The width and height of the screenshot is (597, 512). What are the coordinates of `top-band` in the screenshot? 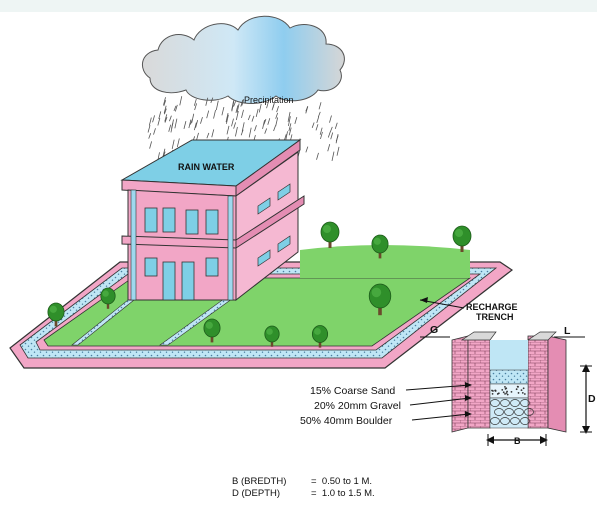 It's located at (298, 6).